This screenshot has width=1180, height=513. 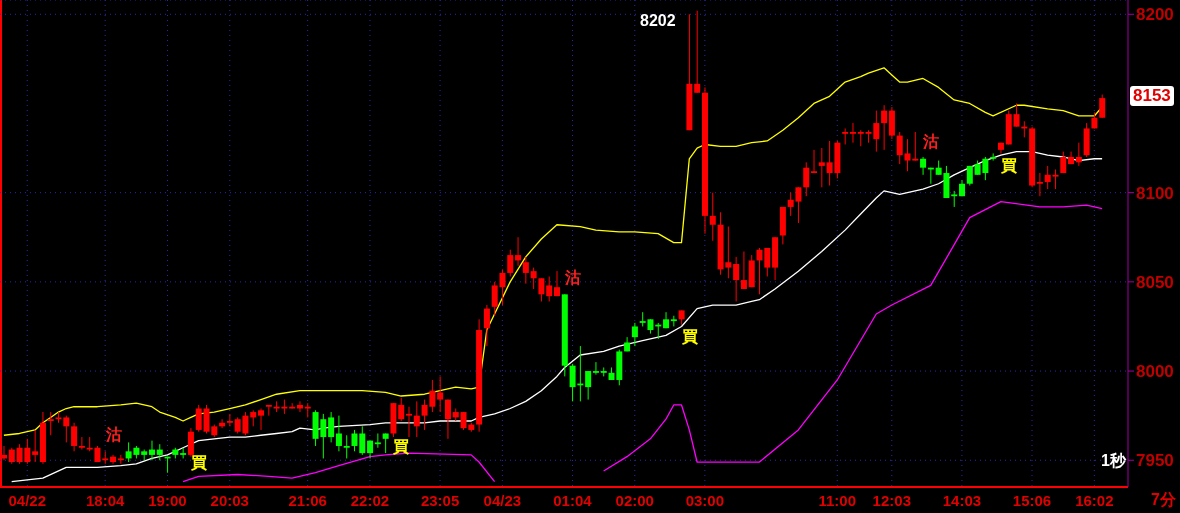 I want to click on x-tick-label: 01:04, so click(x=573, y=500).